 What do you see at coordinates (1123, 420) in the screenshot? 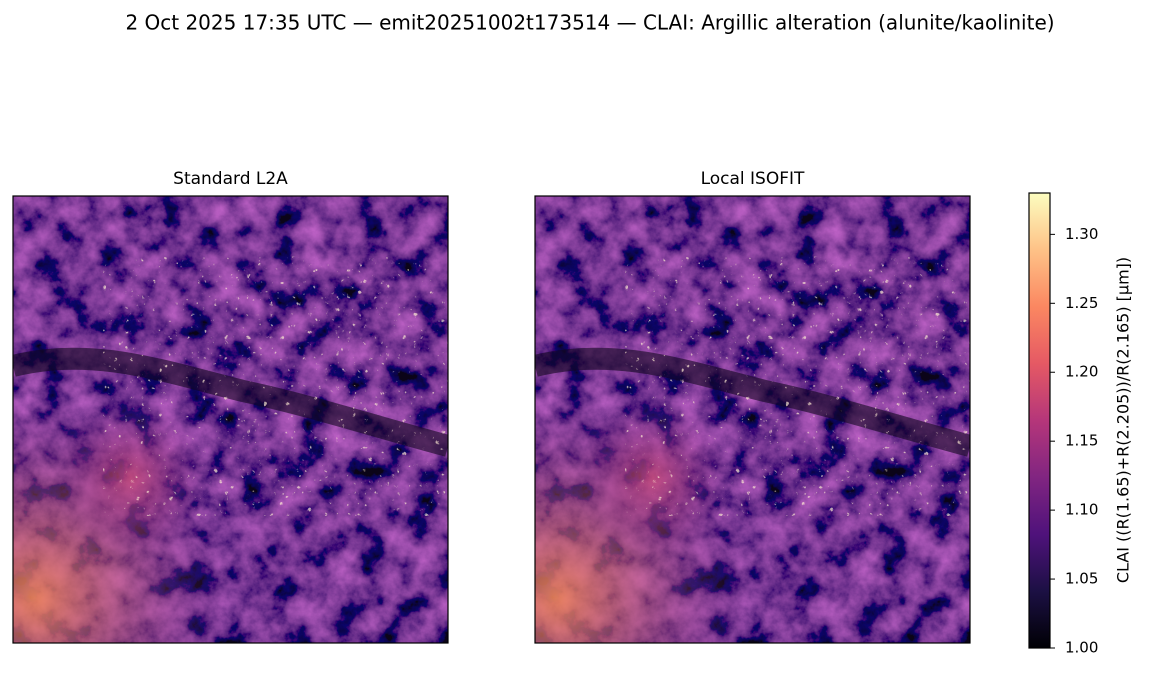
I see `colorbar-label: CLAI ((R(1.65)+R(2.205))/R(2.165) [µm])` at bounding box center [1123, 420].